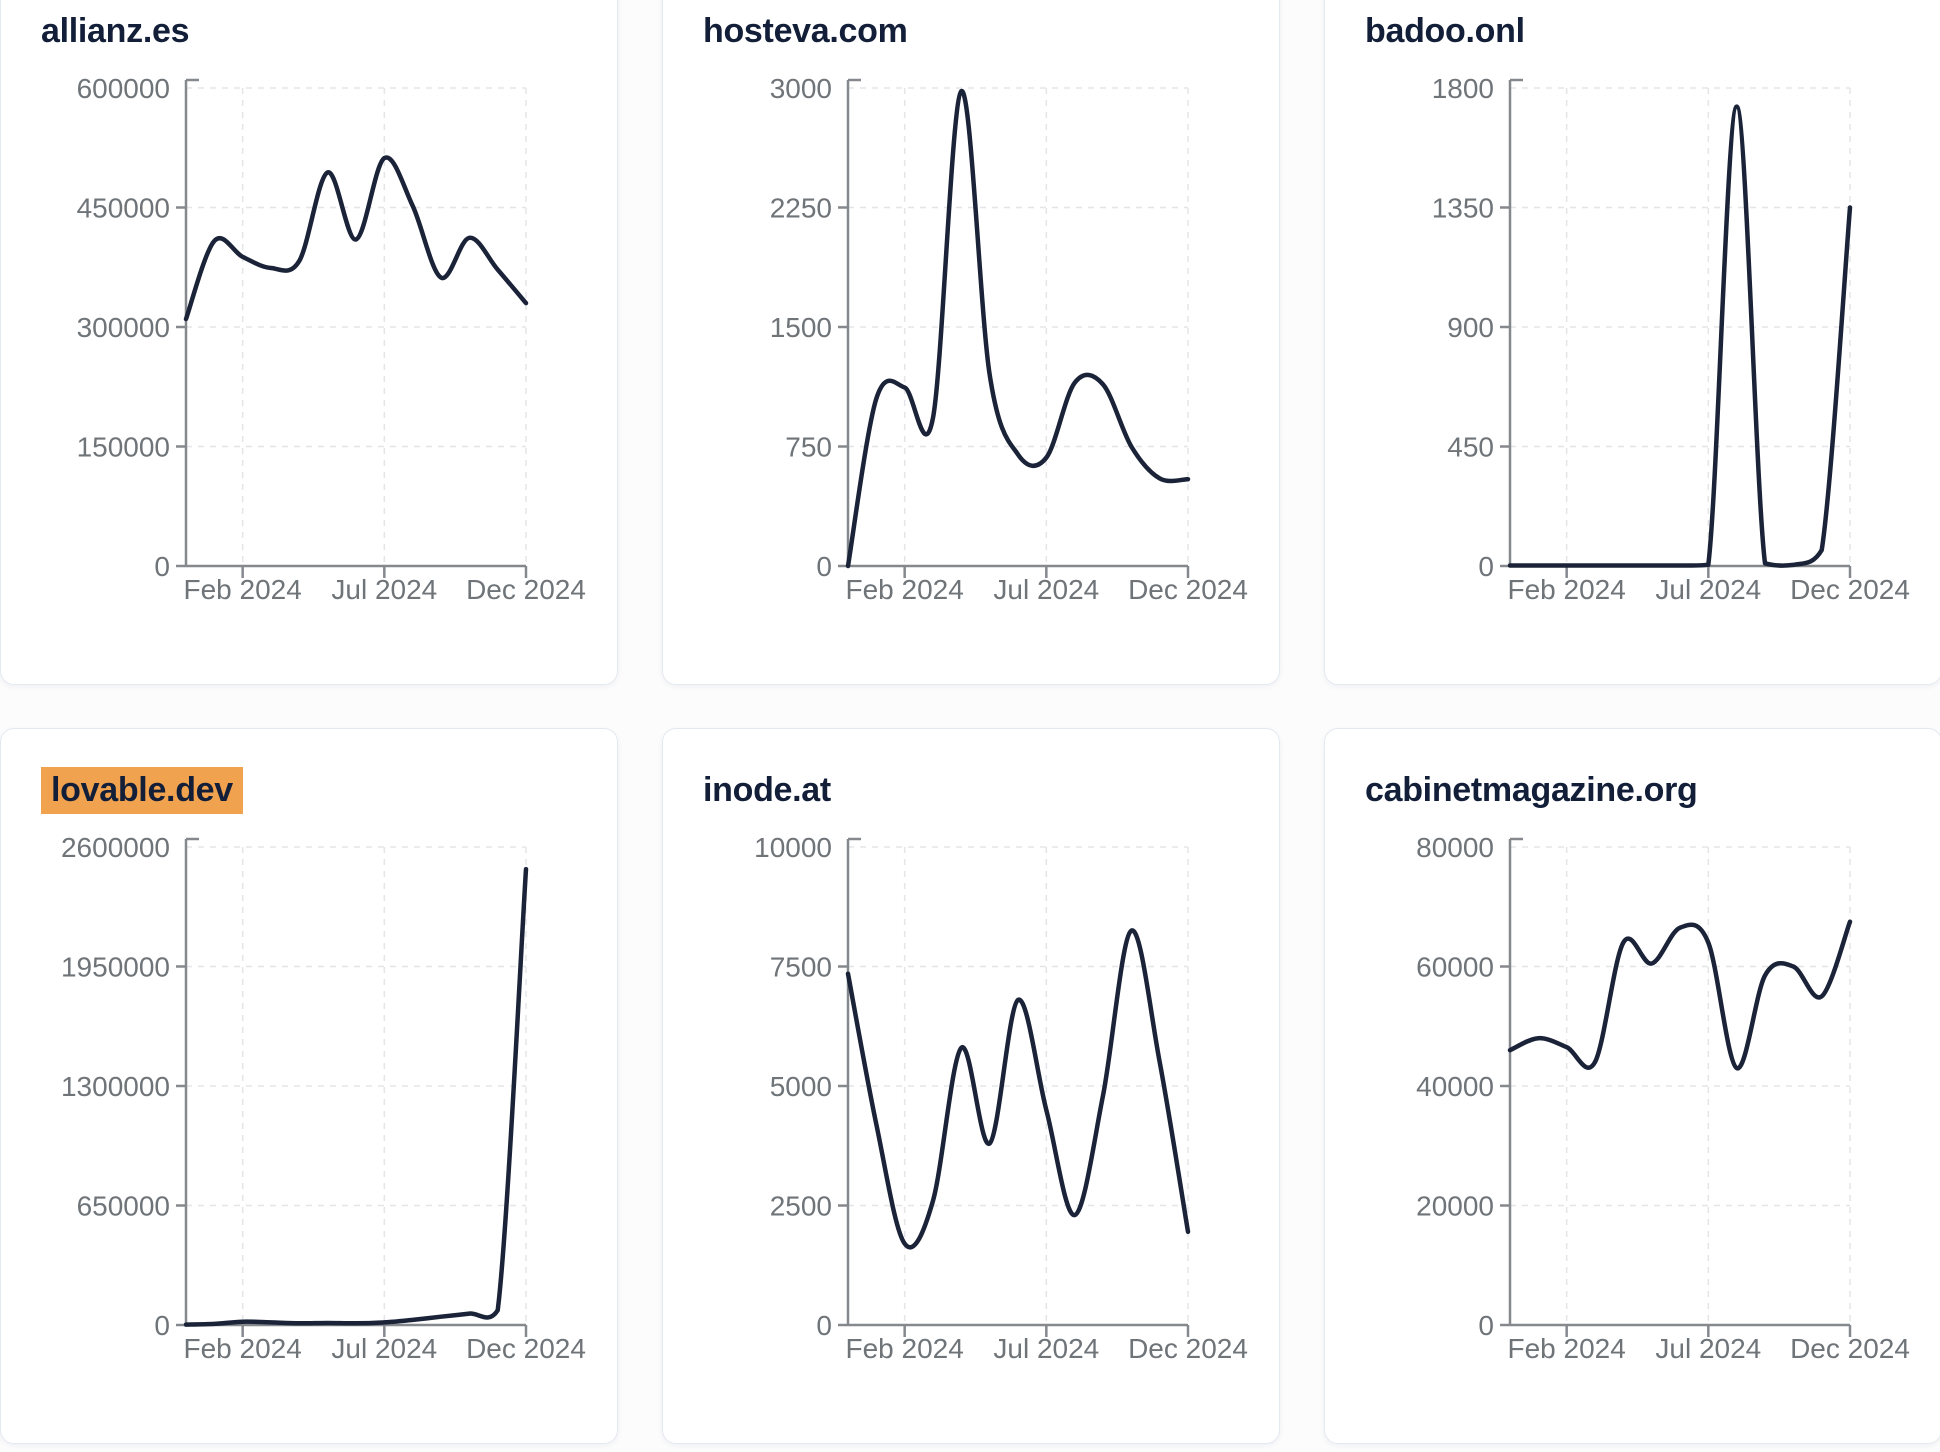  What do you see at coordinates (801, 327) in the screenshot?
I see `y-tick-label: 1500` at bounding box center [801, 327].